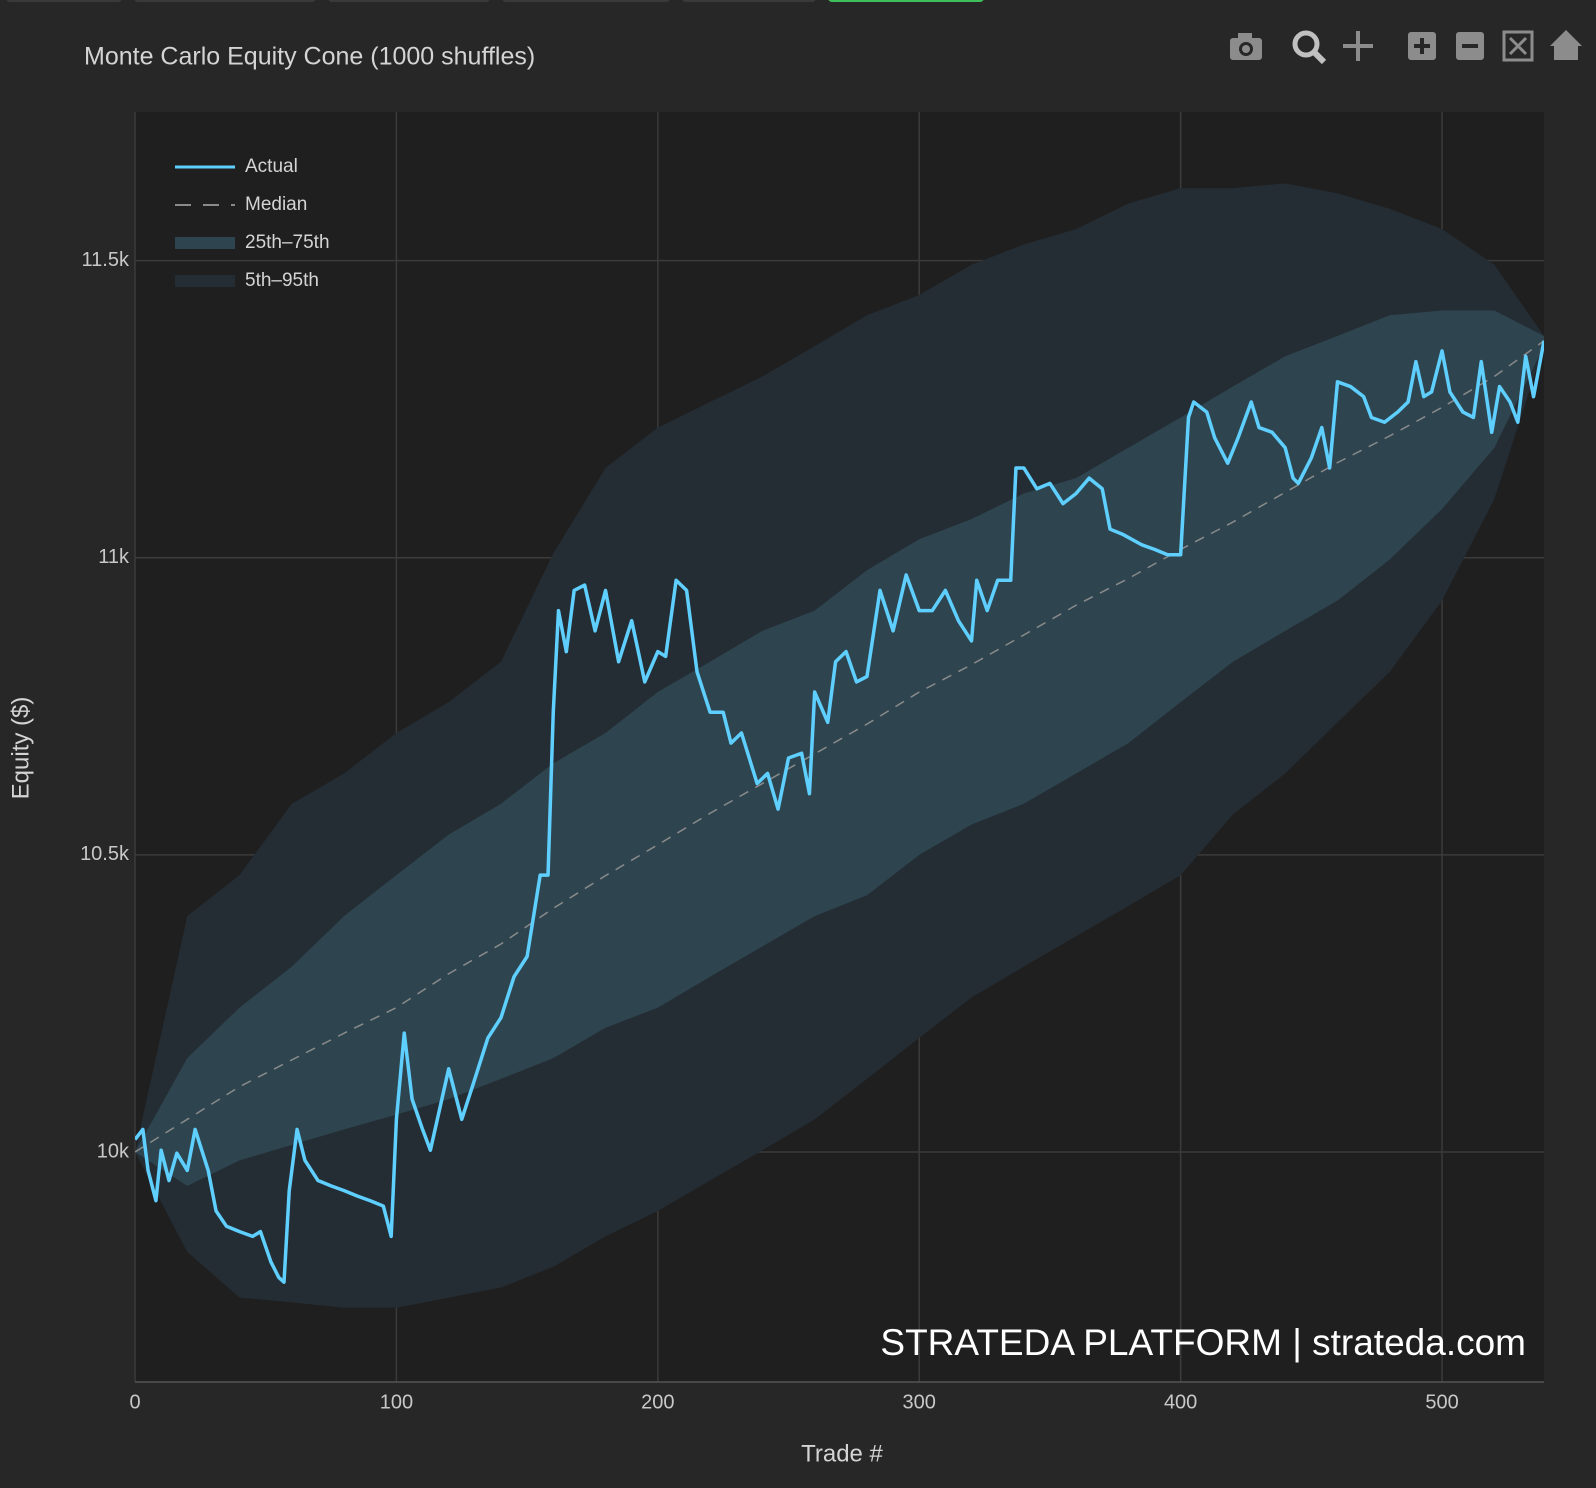 The width and height of the screenshot is (1596, 1488). What do you see at coordinates (1309, 47) in the screenshot?
I see `zoom-icon` at bounding box center [1309, 47].